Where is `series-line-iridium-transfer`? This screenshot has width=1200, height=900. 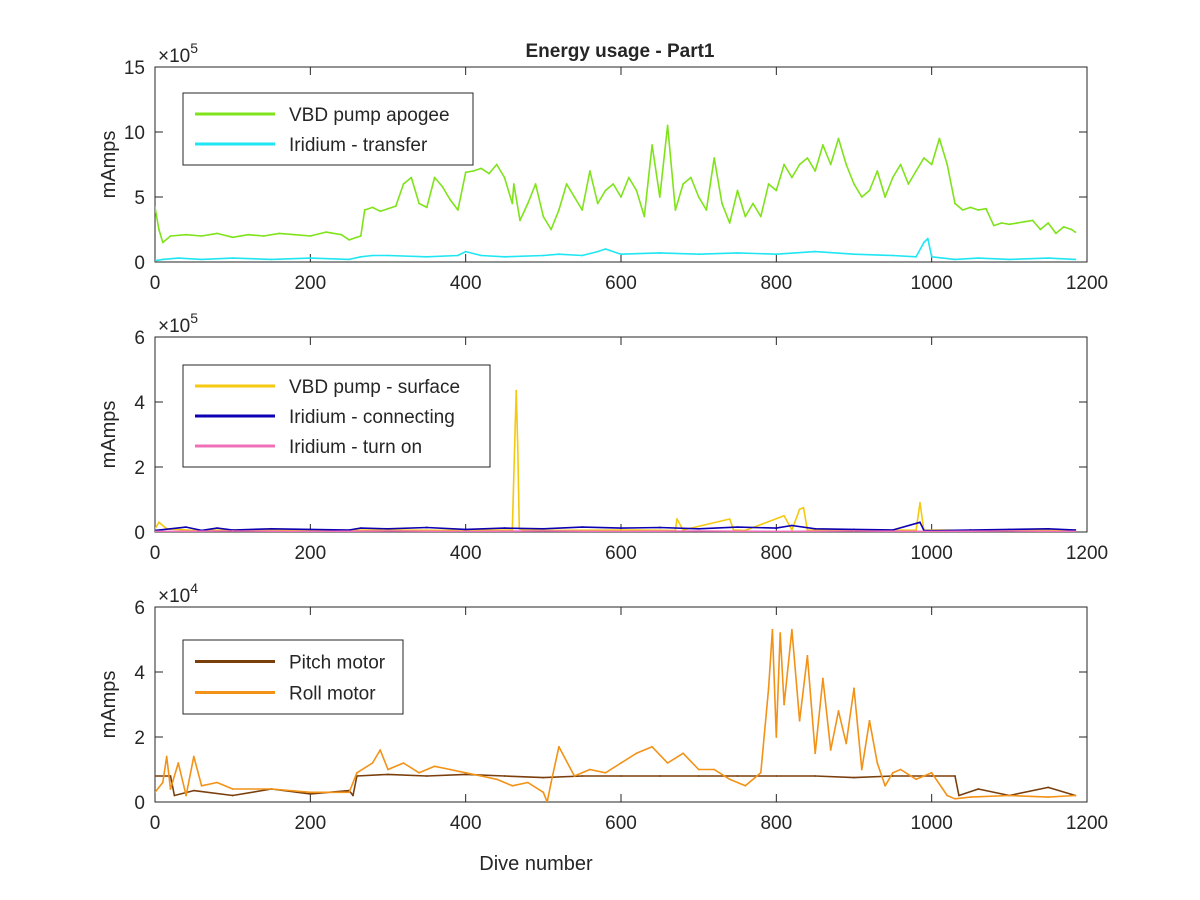
series-line-iridium-transfer is located at coordinates (615, 249).